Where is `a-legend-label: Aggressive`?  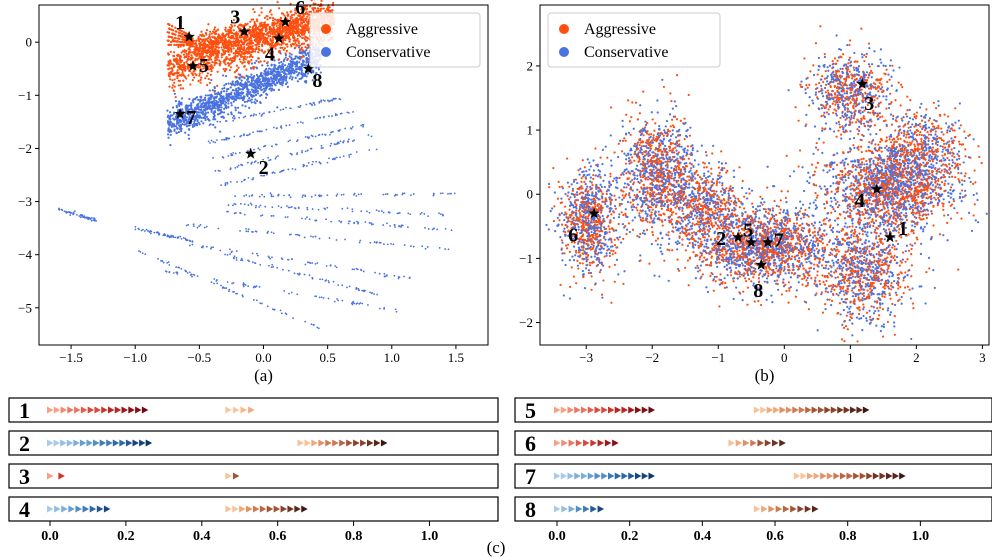
a-legend-label: Aggressive is located at coordinates (382, 29).